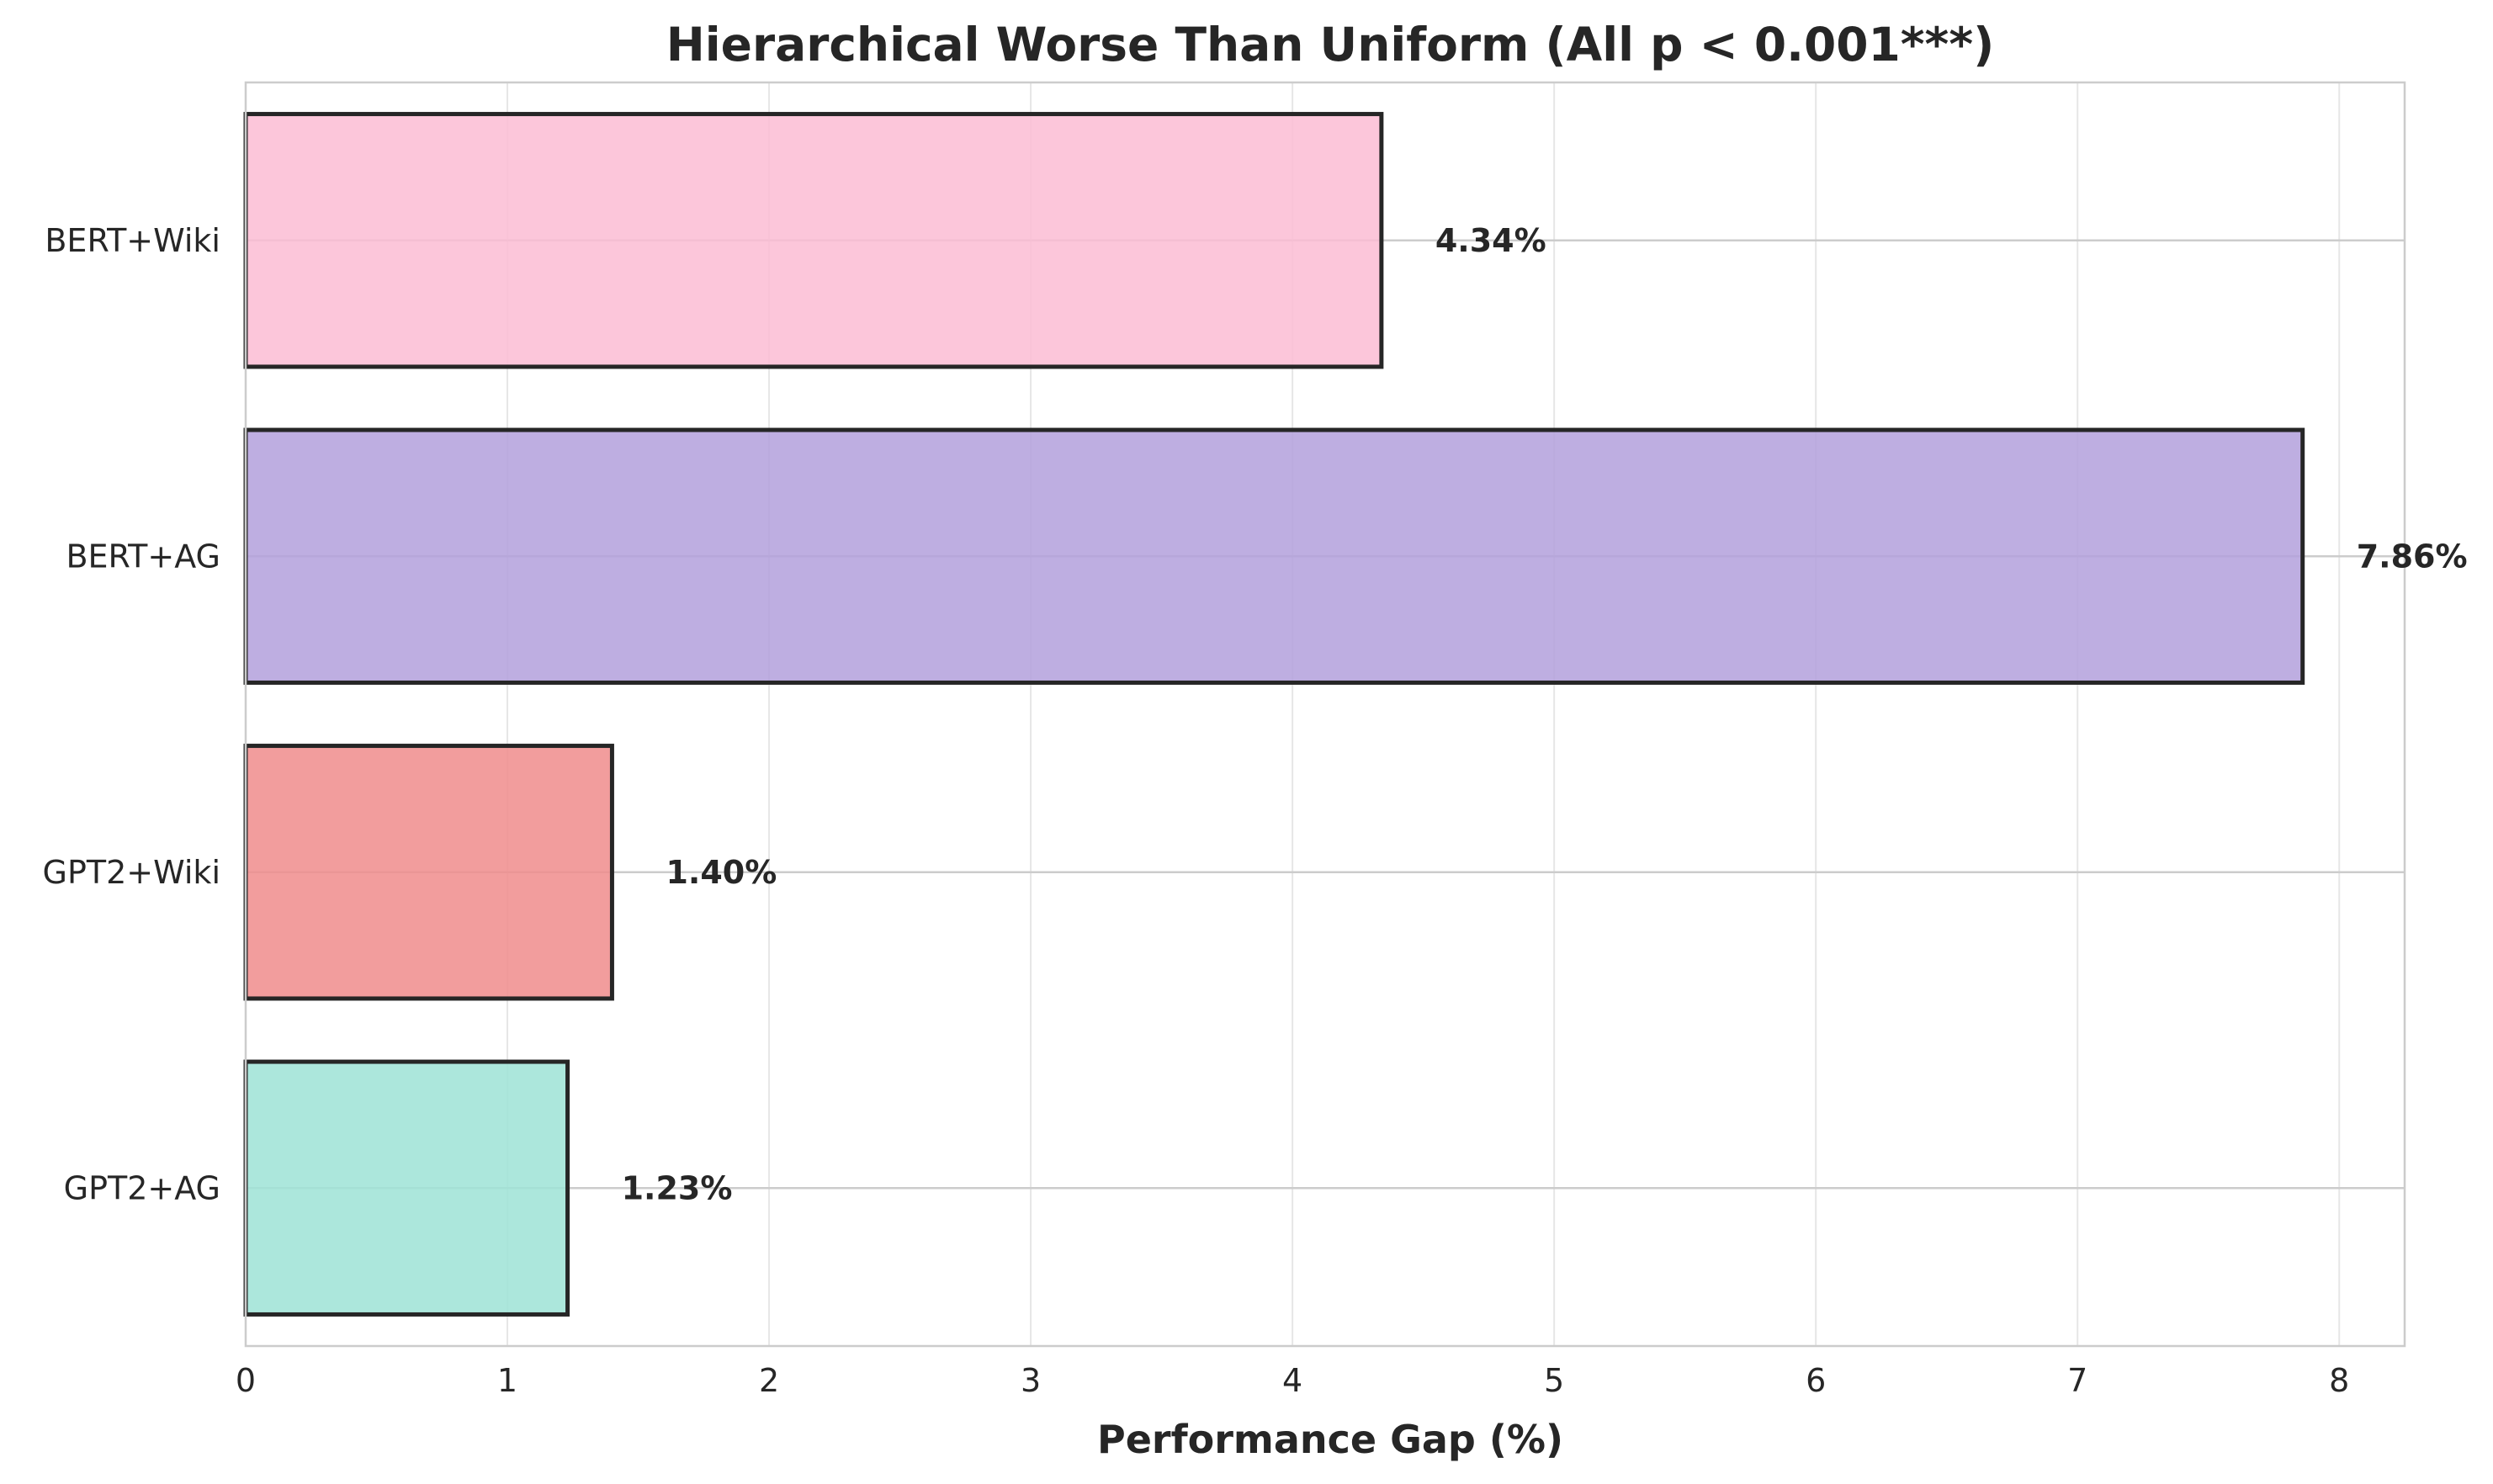 This screenshot has width=2493, height=1484. I want to click on y-tick-label: GPT2+AG, so click(142, 1187).